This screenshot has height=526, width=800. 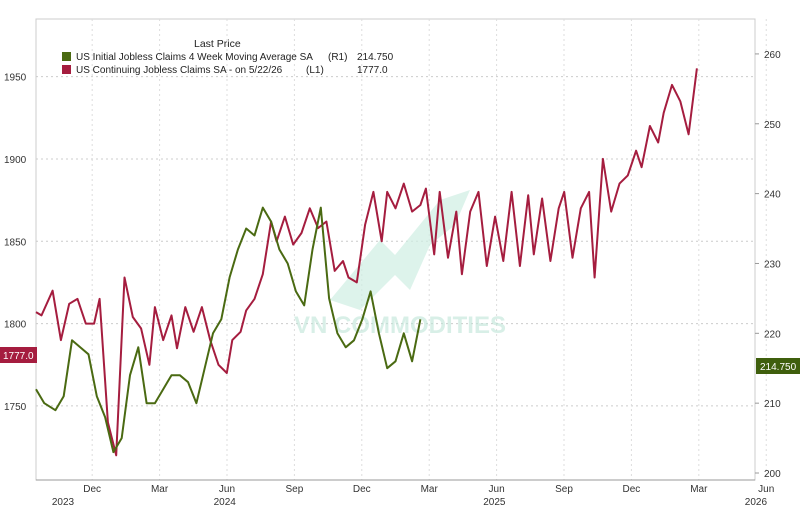 I want to click on x-year-label: 2024, so click(x=225, y=502).